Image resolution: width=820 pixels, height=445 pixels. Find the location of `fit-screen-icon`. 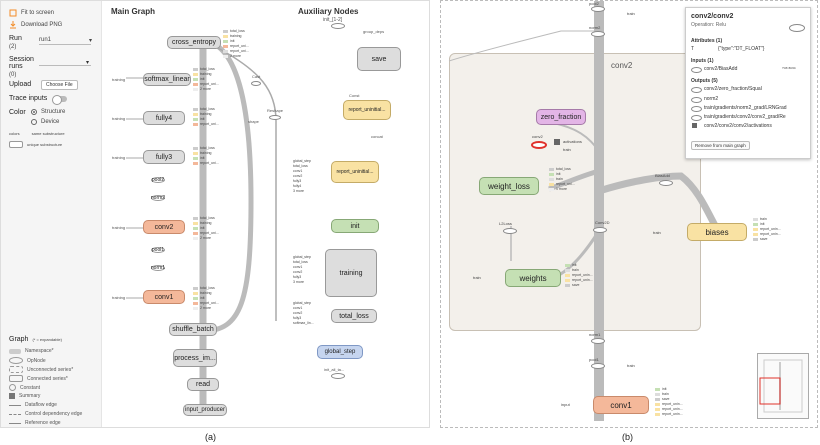

fit-screen-icon is located at coordinates (13, 13).